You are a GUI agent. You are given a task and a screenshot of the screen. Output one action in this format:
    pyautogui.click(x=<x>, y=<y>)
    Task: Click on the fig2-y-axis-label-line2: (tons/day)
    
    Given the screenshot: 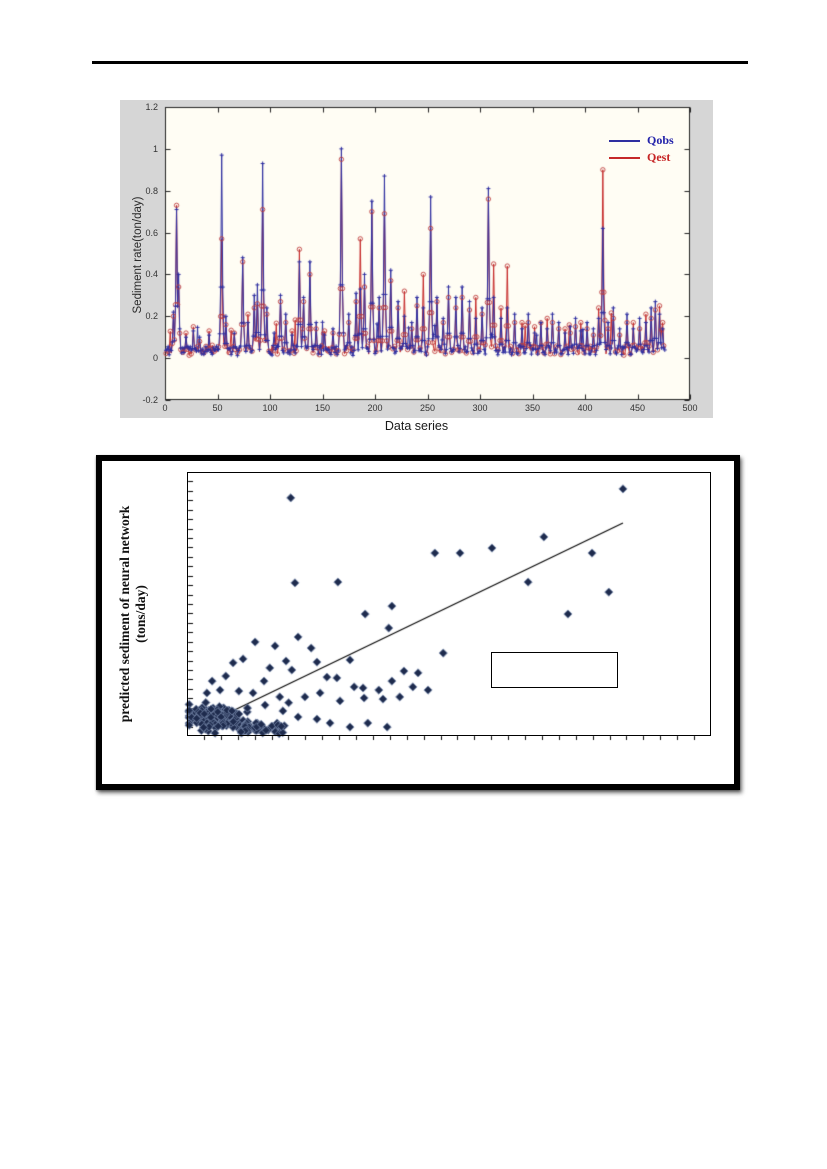 What is the action you would take?
    pyautogui.click(x=140, y=614)
    